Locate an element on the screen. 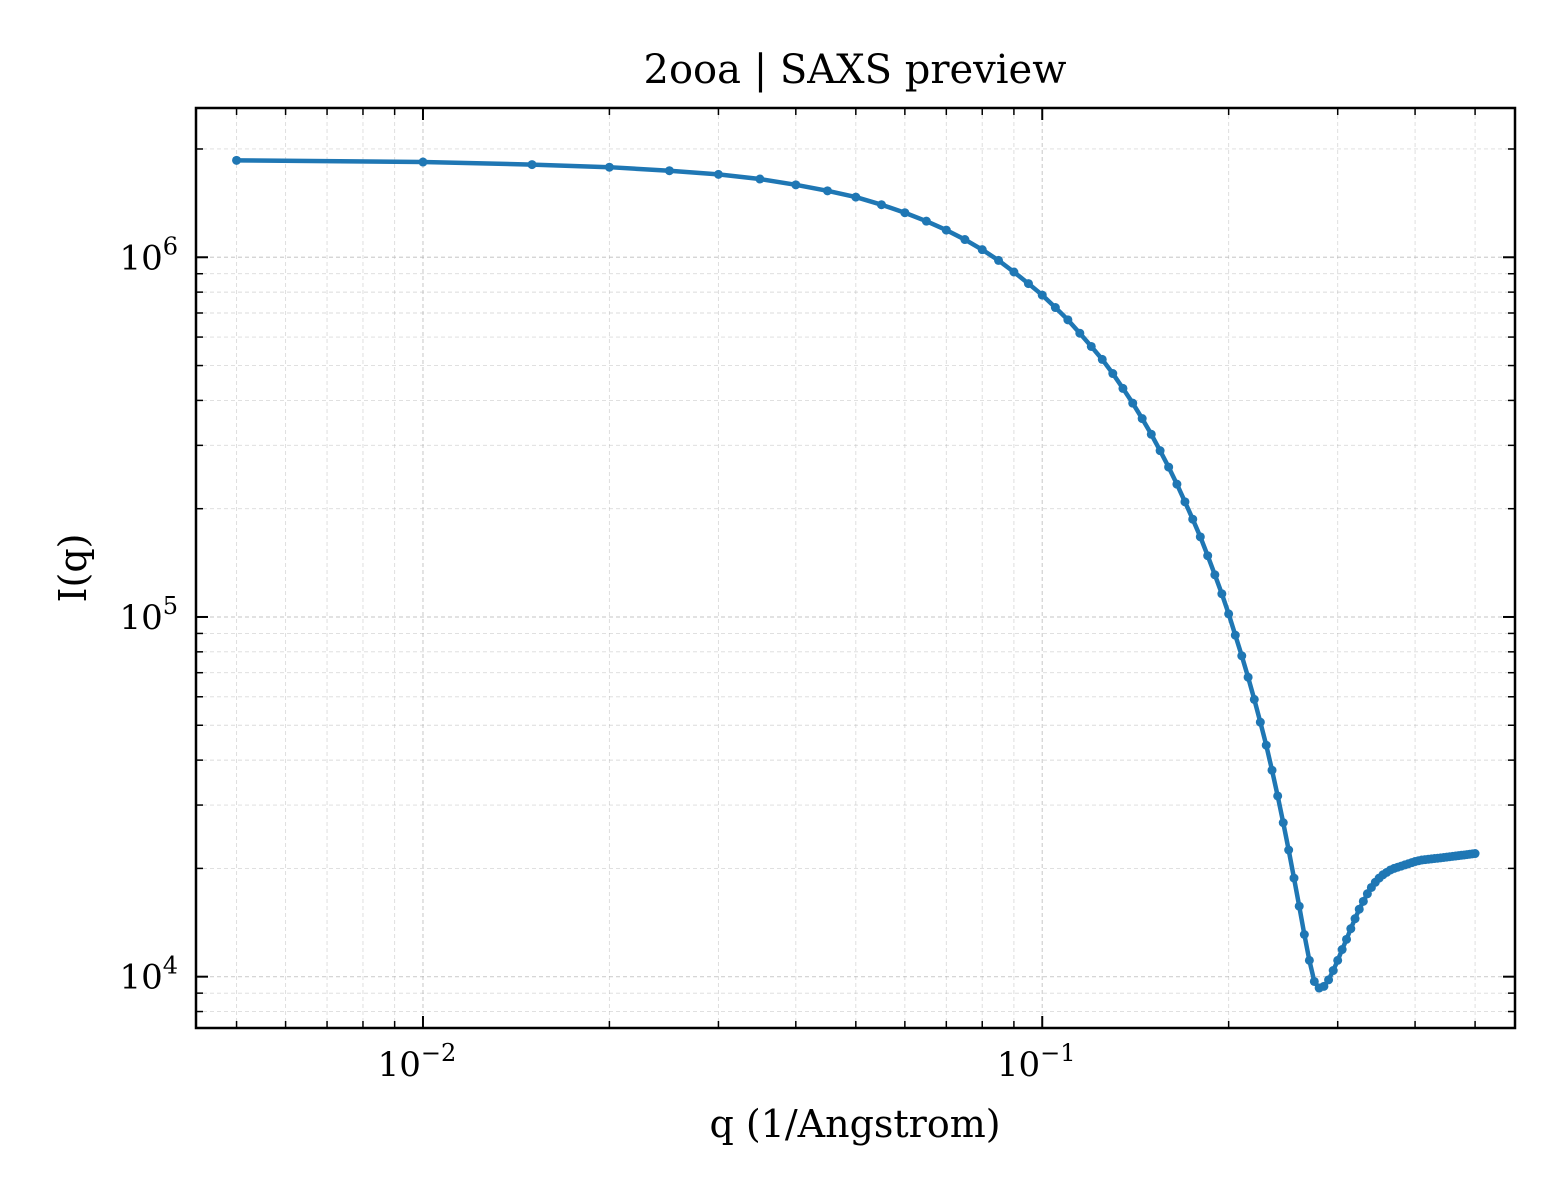  y-tick-label: 10⁵ is located at coordinates (148, 615).